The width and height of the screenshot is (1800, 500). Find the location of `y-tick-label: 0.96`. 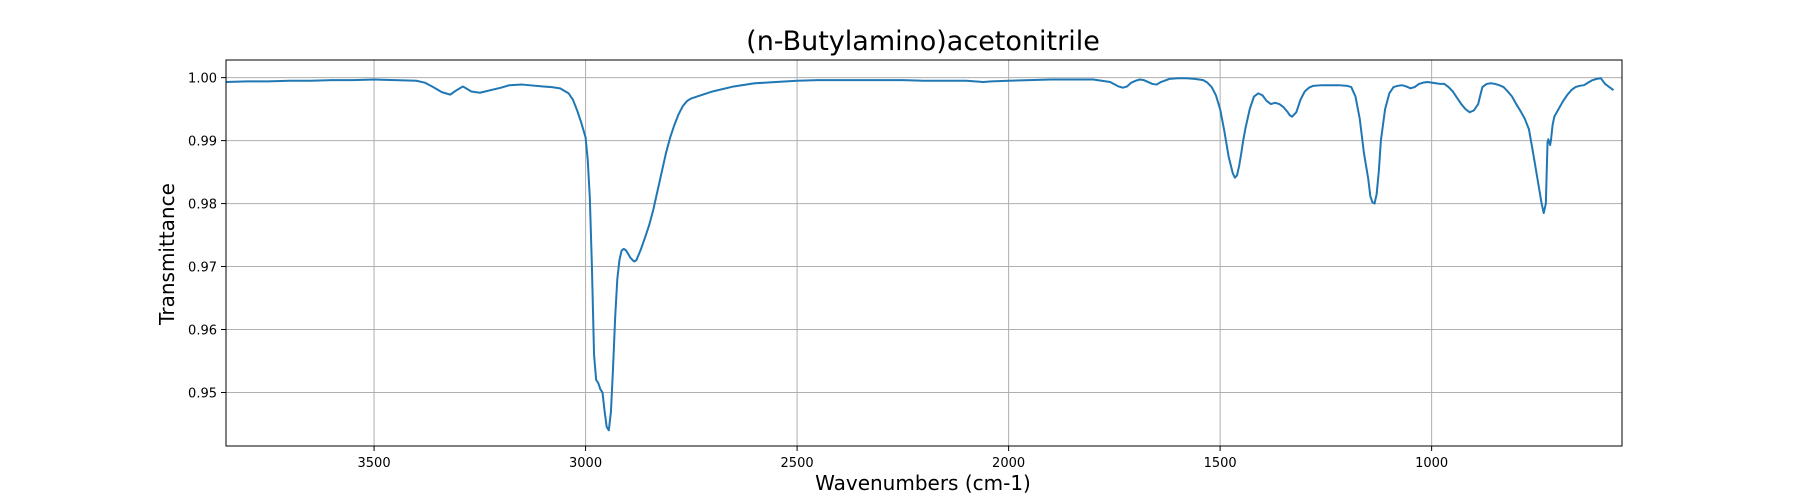

y-tick-label: 0.96 is located at coordinates (202, 331).